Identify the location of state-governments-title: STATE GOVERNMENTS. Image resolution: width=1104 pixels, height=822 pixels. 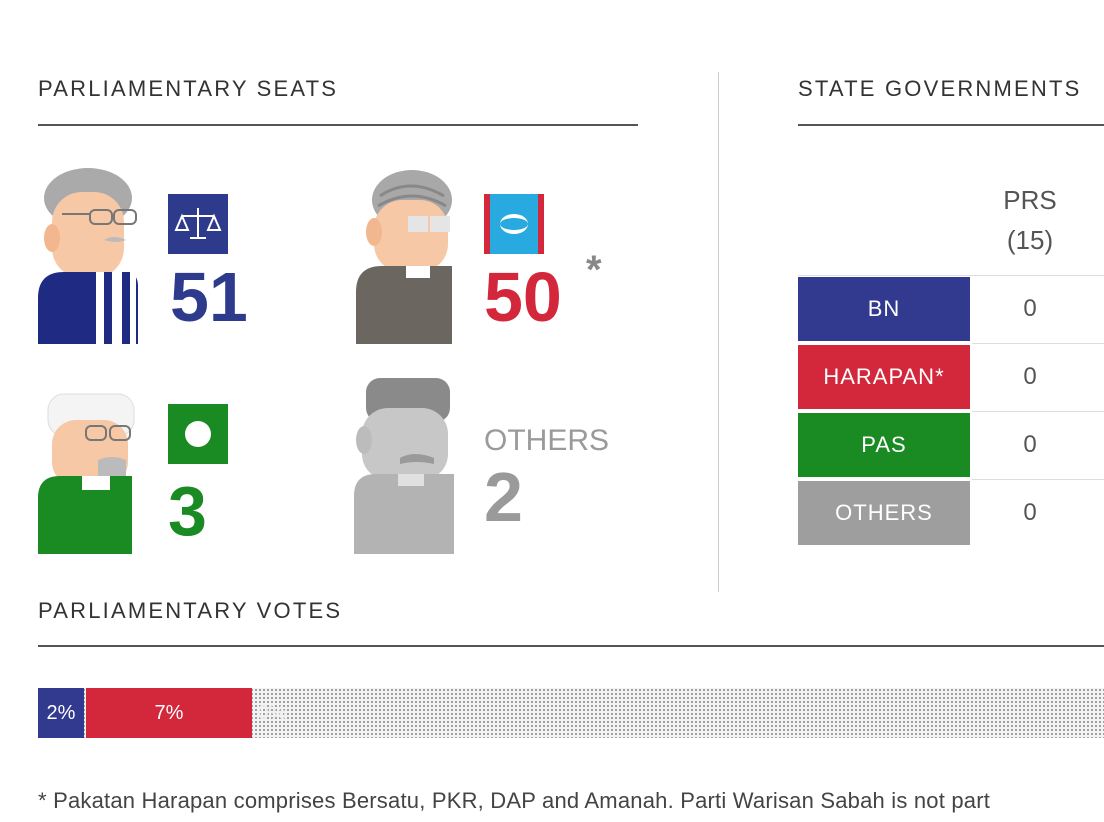
(940, 88).